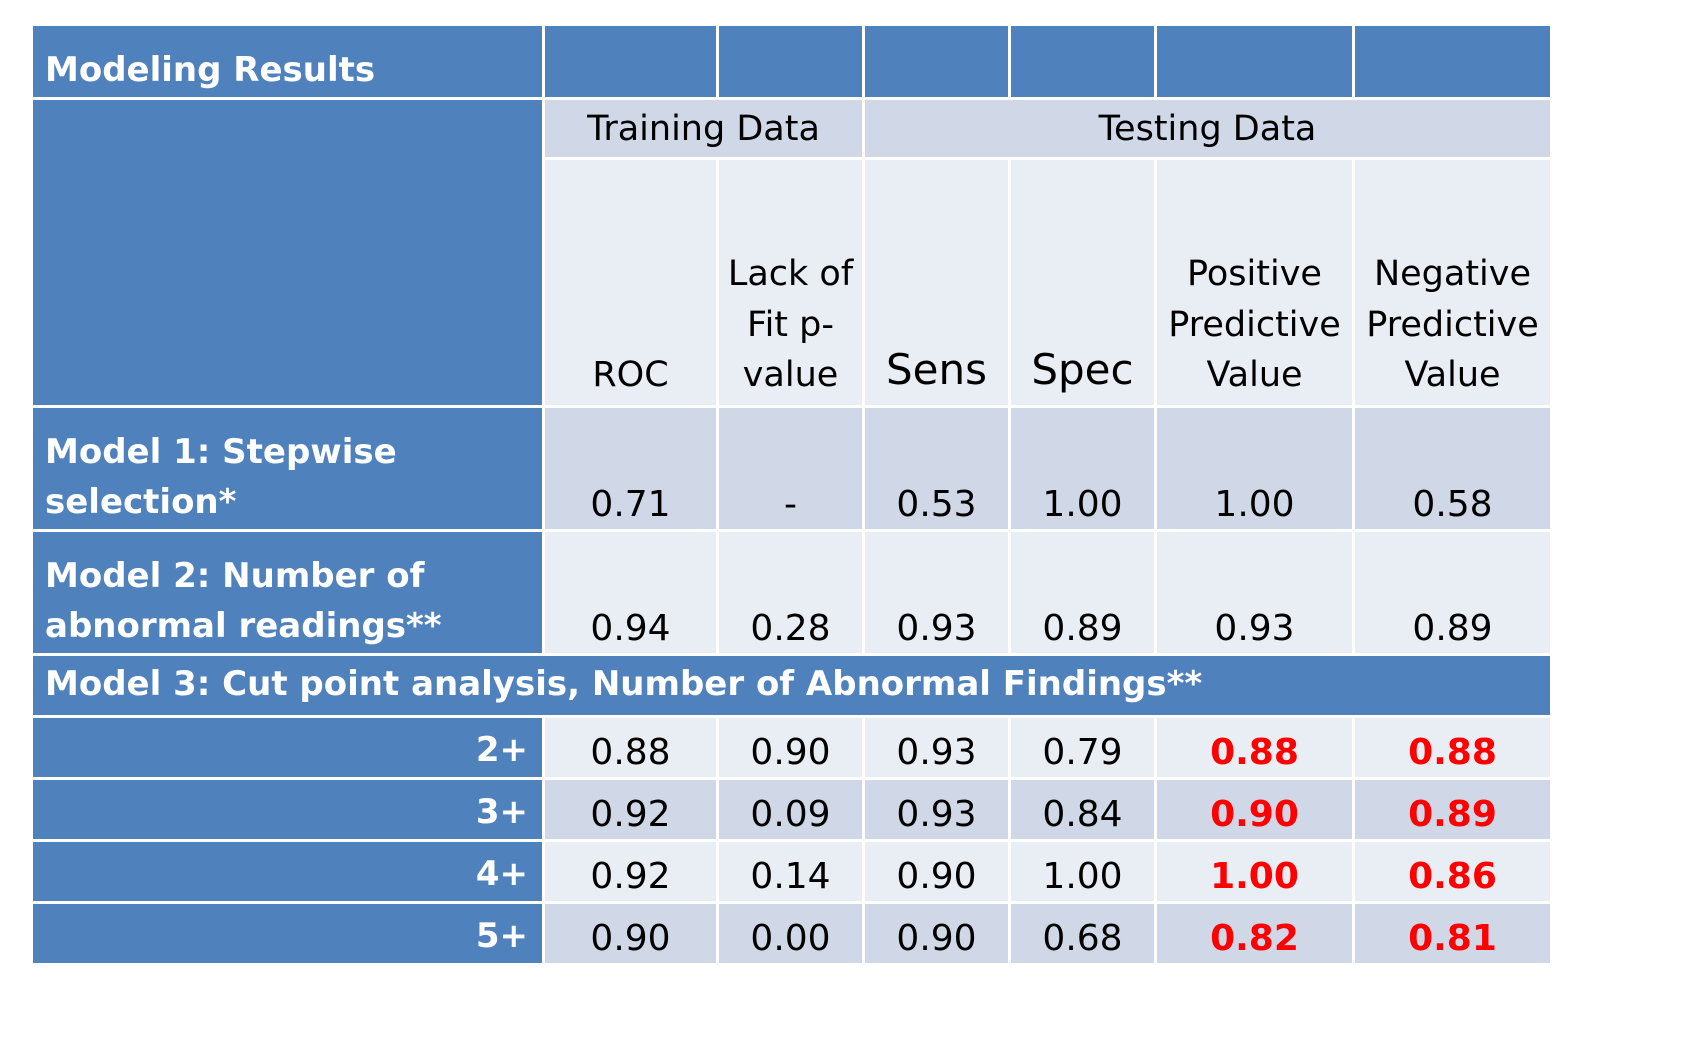 The width and height of the screenshot is (1685, 1059). I want to click on col-header-text: Lack of, so click(790, 273).